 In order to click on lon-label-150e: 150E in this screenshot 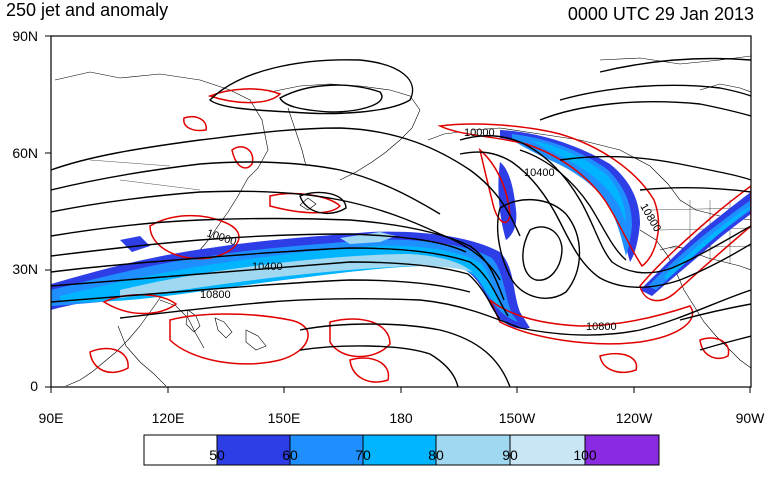, I will do `click(284, 418)`.